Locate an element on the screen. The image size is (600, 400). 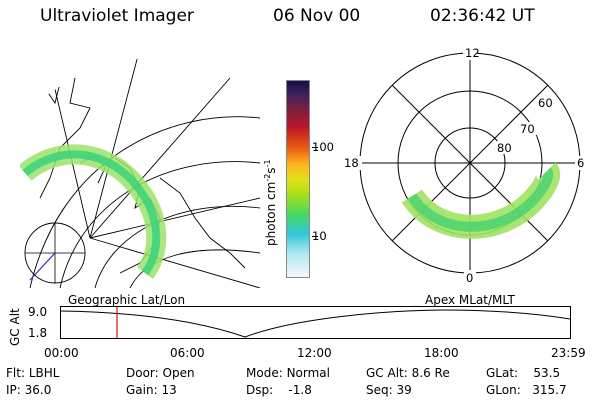
date-label: 06 Nov 00 is located at coordinates (317, 16).